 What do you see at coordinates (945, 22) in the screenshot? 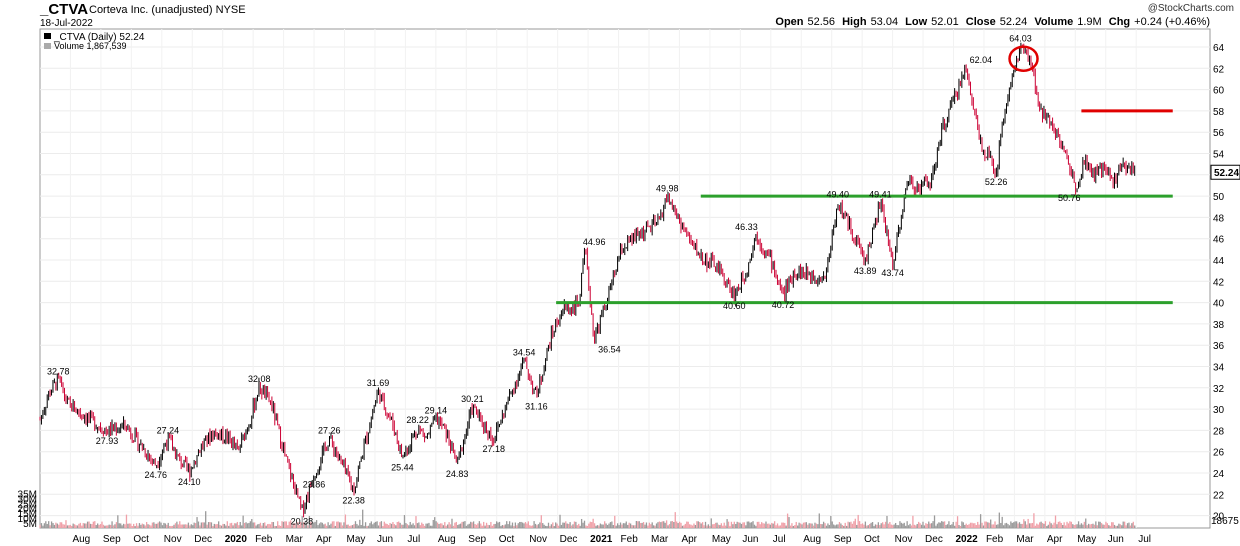
I see `low-value: 52.01` at bounding box center [945, 22].